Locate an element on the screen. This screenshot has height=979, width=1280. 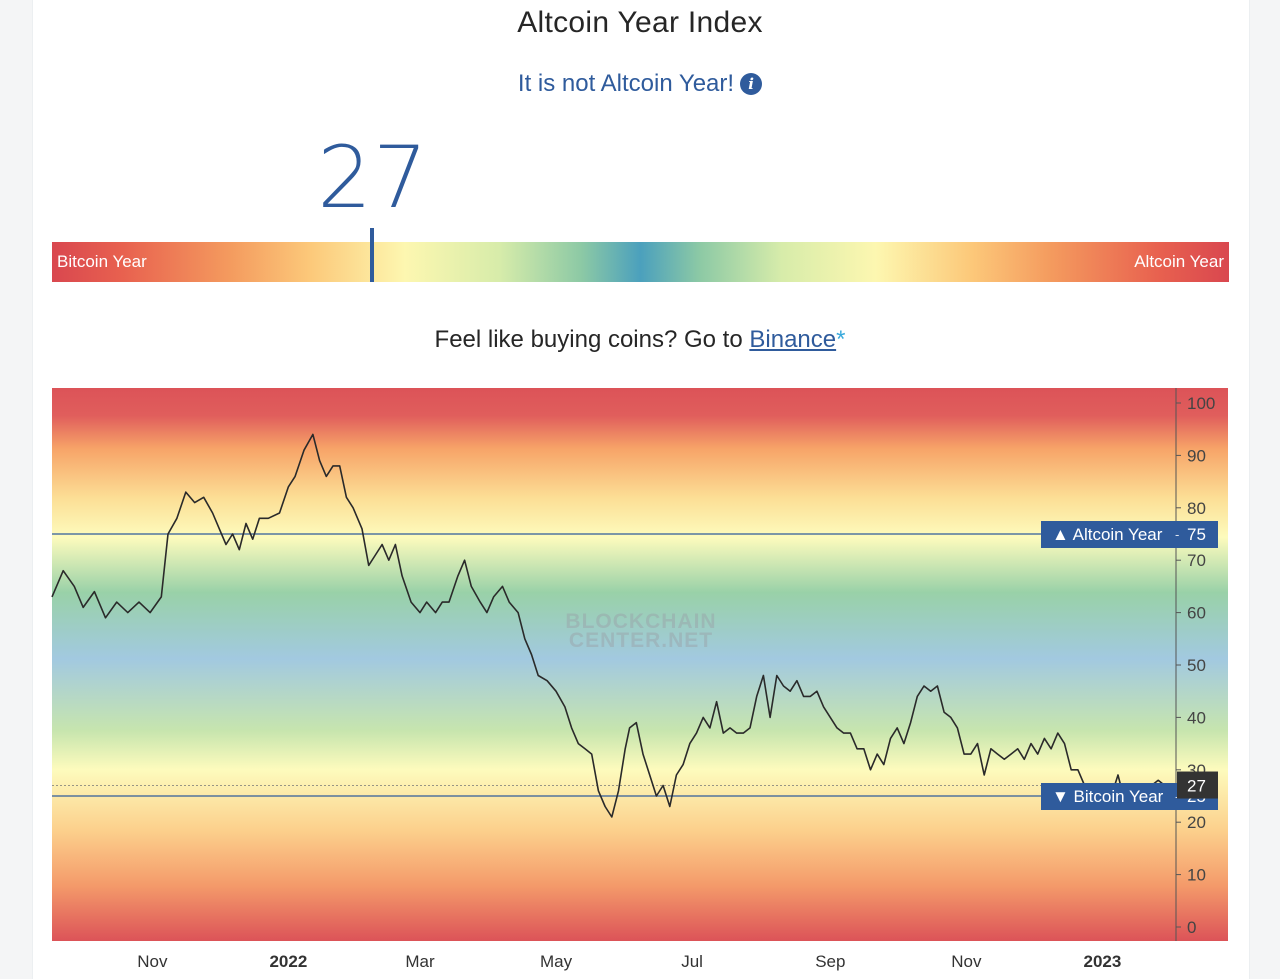
current-value-badge-bg is located at coordinates (1197, 785).